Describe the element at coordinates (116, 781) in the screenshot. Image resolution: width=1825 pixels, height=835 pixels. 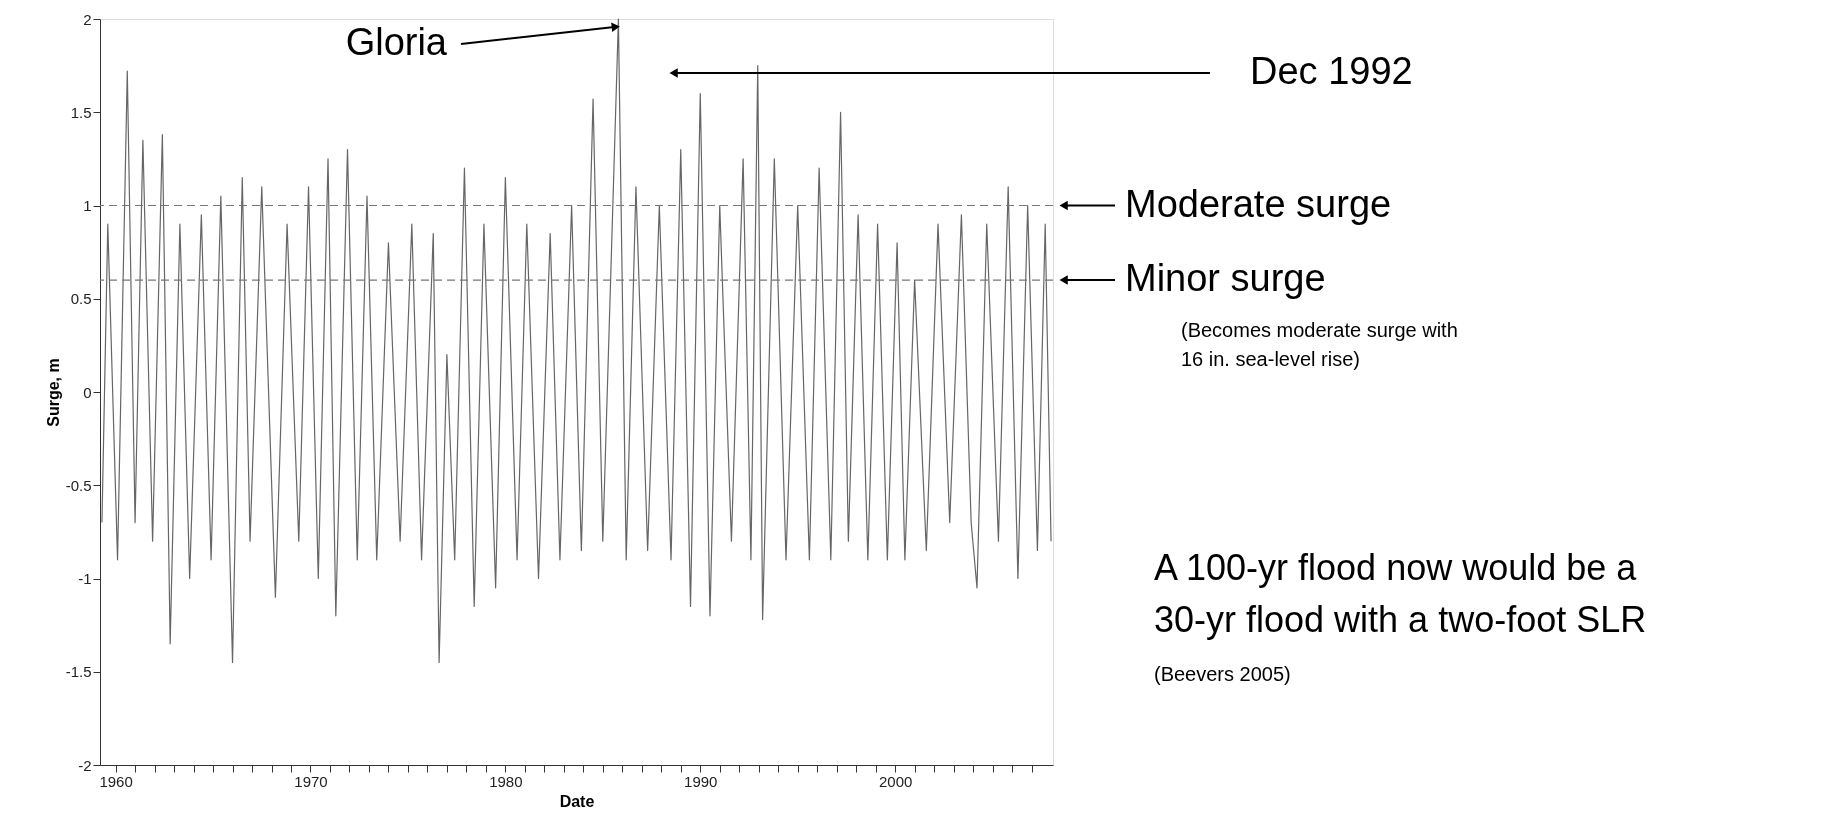
I see `x-tick-label: 1960` at that location.